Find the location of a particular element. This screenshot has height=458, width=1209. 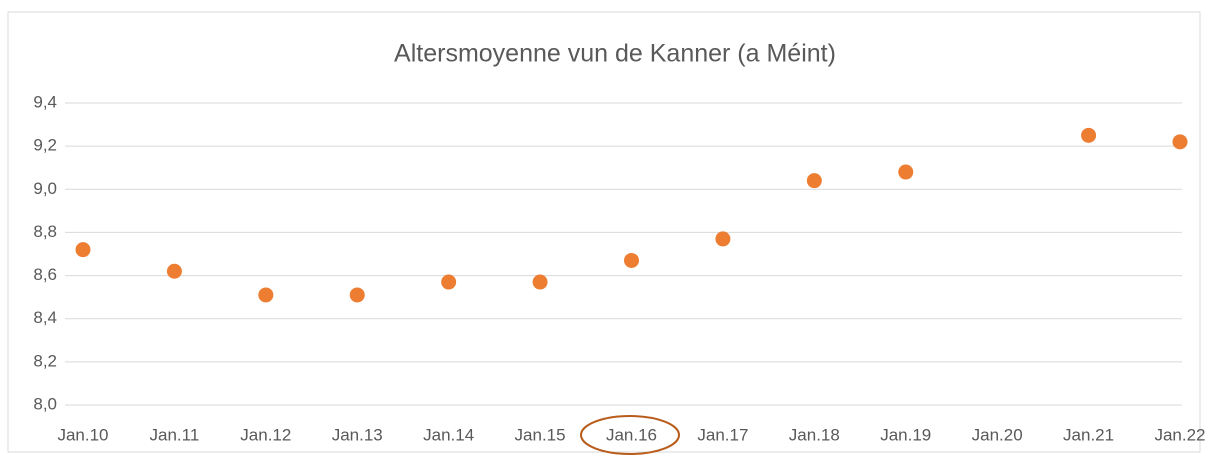

y-tick-label: 8,0 is located at coordinates (45, 403).